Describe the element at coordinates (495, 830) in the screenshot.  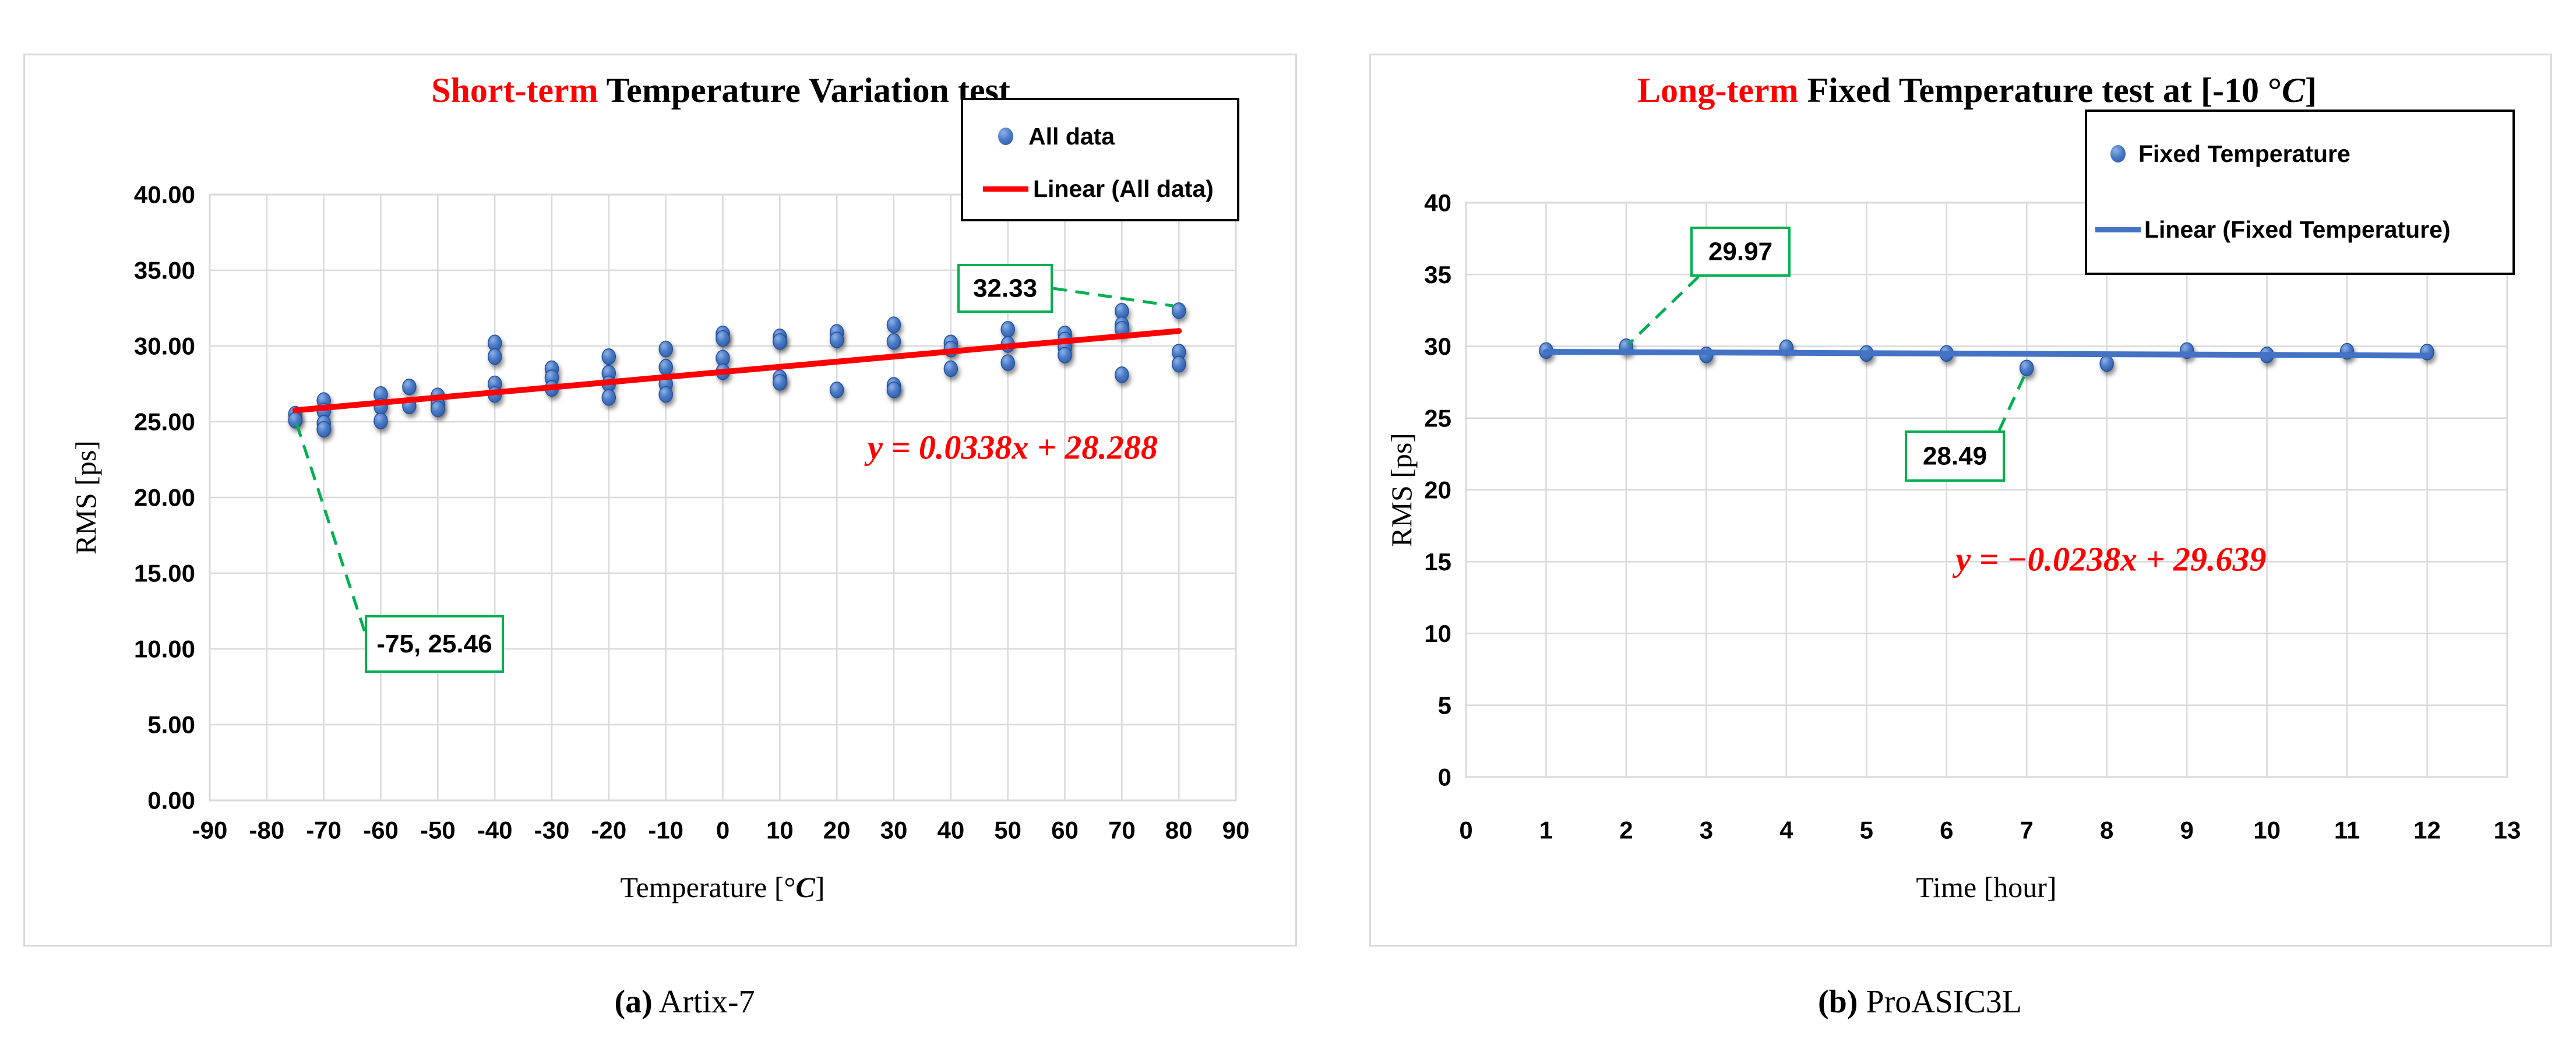
I see `x-tick-label: -40` at that location.